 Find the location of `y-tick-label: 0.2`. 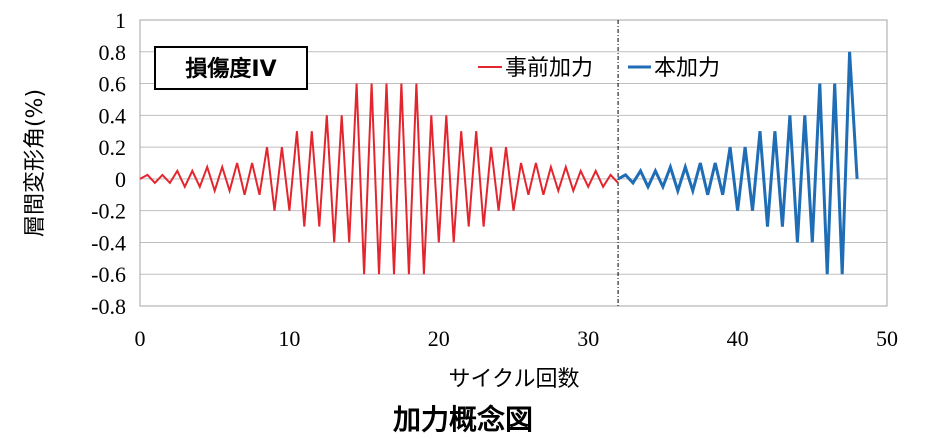

y-tick-label: 0.2 is located at coordinates (113, 147).